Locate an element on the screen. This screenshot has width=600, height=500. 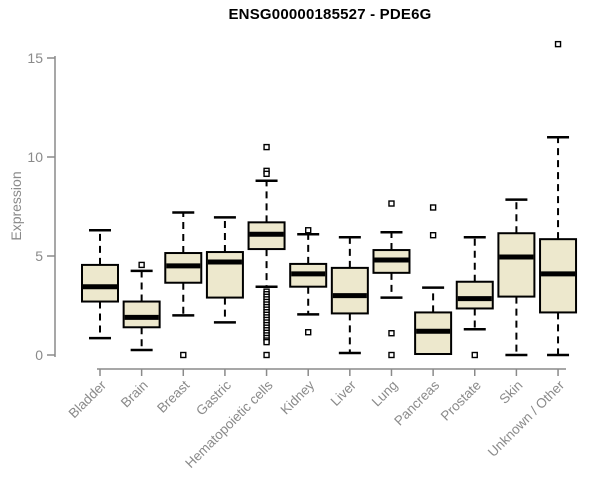
x-tick-label-lung: Lung is located at coordinates (385, 394).